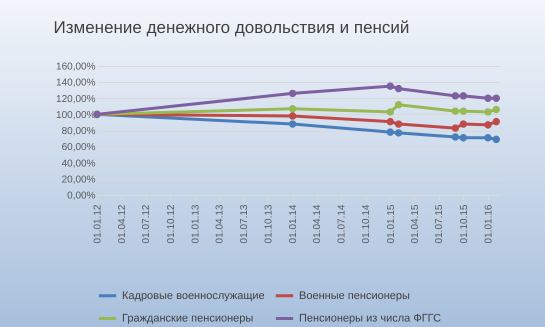 The width and height of the screenshot is (545, 327). Describe the element at coordinates (146, 224) in the screenshot. I see `x-tick-label: 01.07.12` at that location.